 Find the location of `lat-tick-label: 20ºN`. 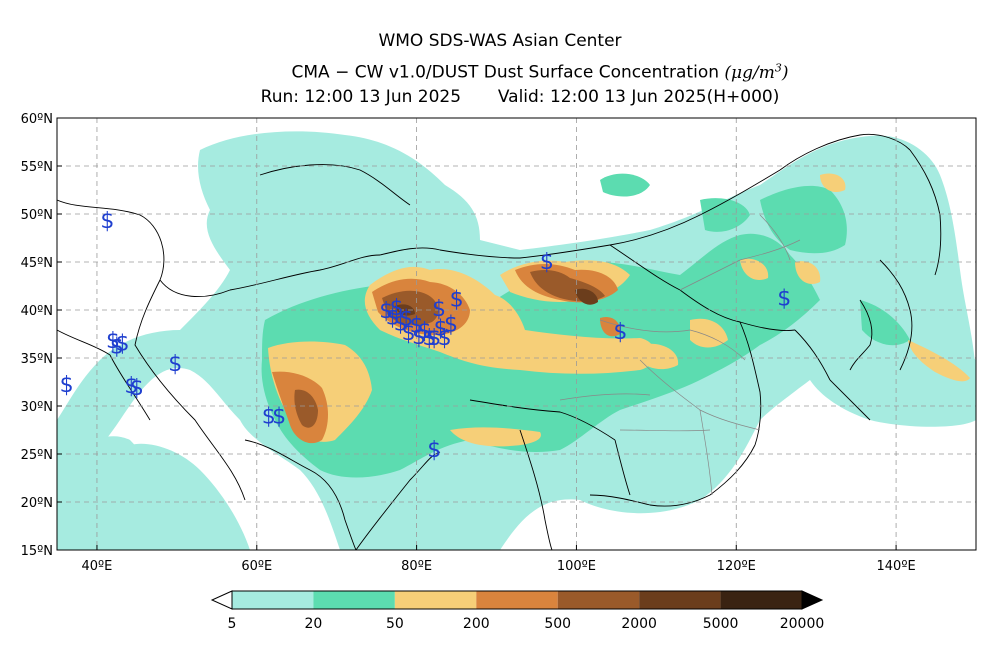

lat-tick-label: 20ºN is located at coordinates (37, 503).